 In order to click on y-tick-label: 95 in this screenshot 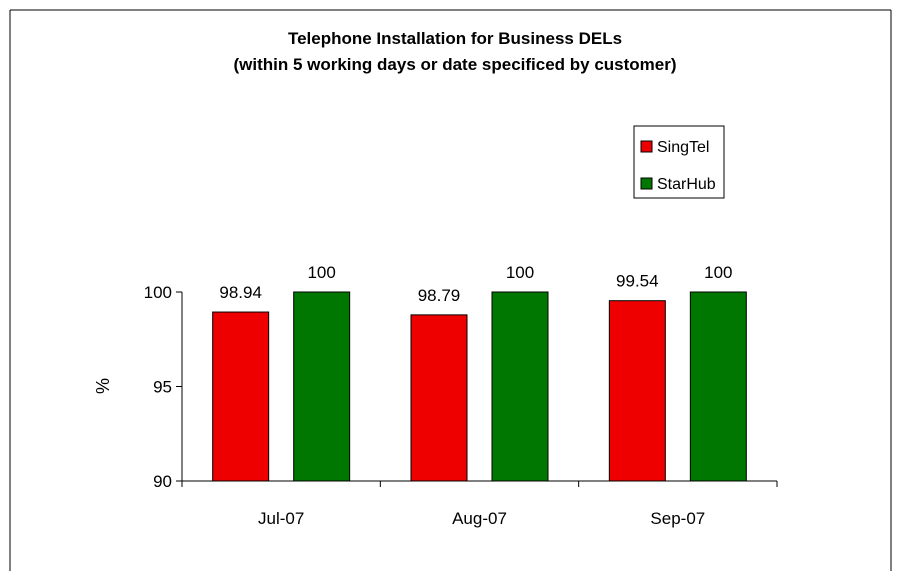, I will do `click(162, 387)`.